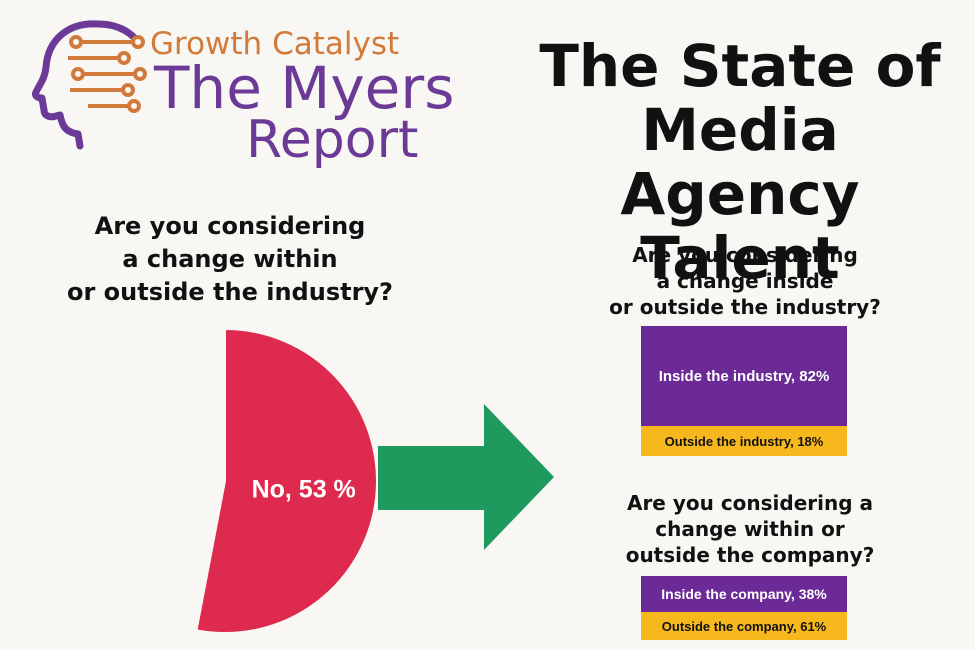 The height and width of the screenshot is (650, 975). I want to click on bar-segment-inside-company: Inside the company, 38%, so click(744, 594).